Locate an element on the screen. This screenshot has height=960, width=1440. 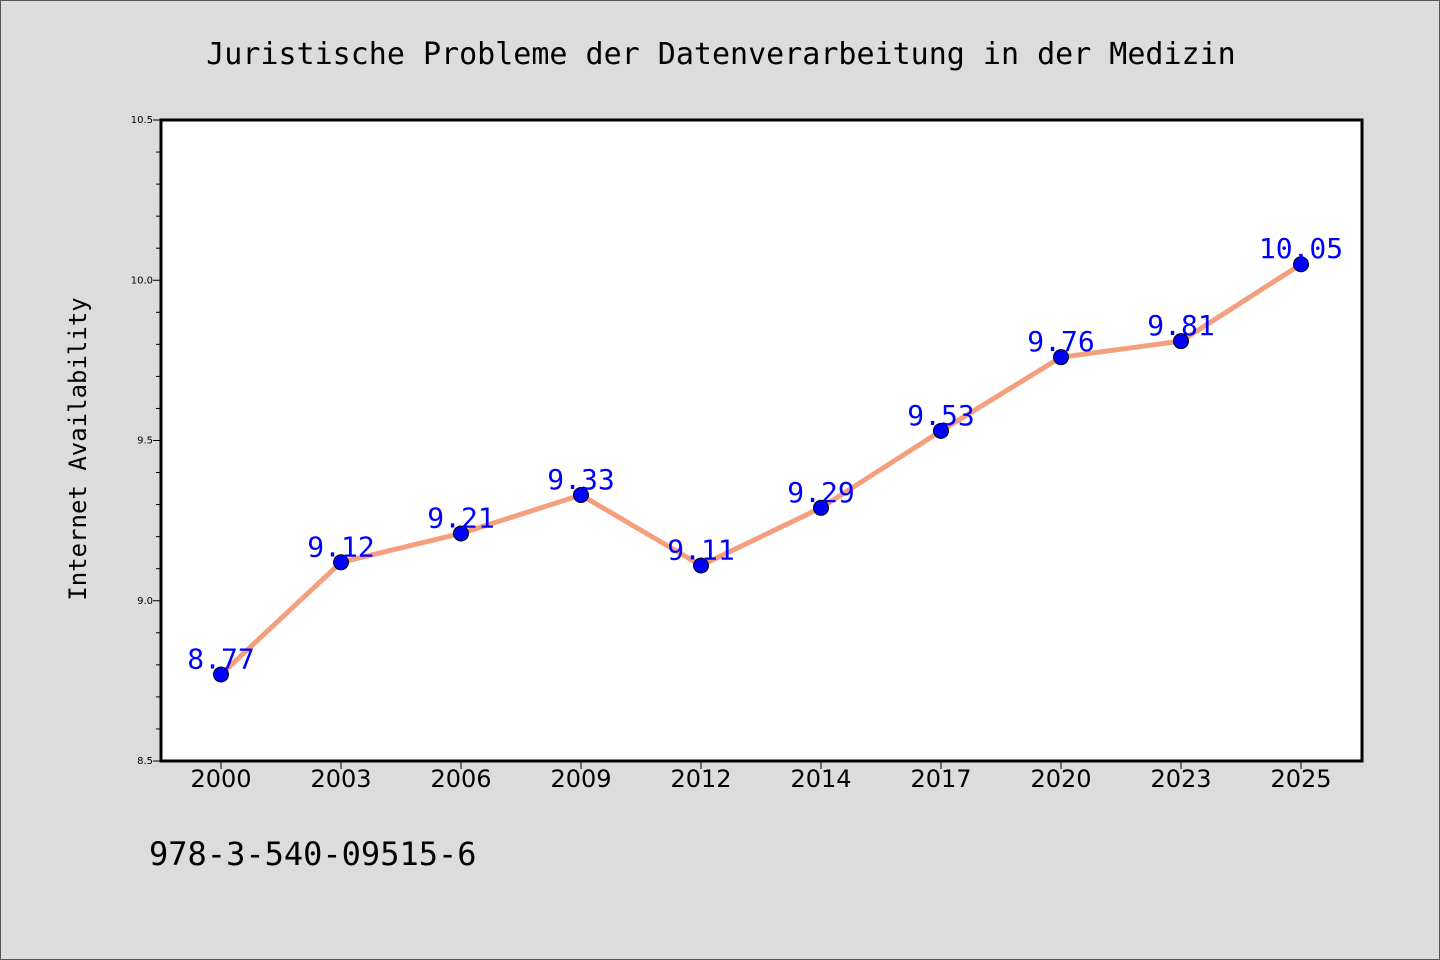
data-label: 9.53 is located at coordinates (940, 415).